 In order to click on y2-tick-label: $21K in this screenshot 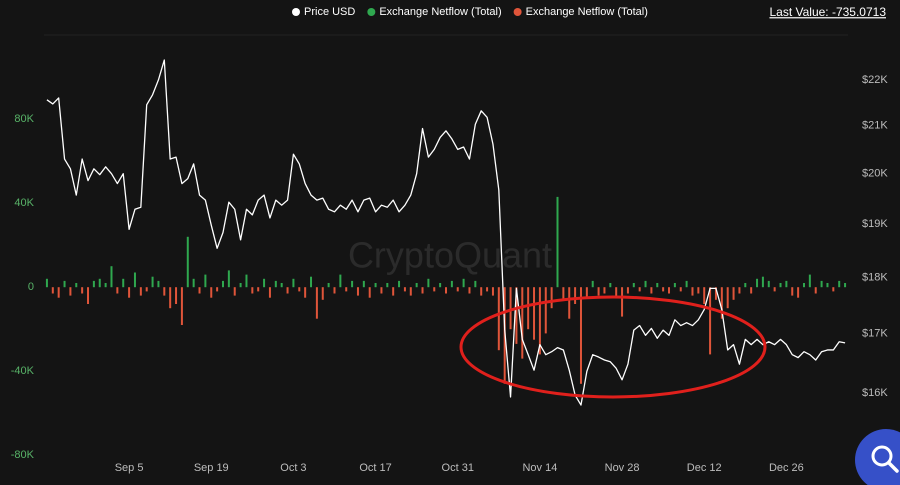, I will do `click(875, 126)`.